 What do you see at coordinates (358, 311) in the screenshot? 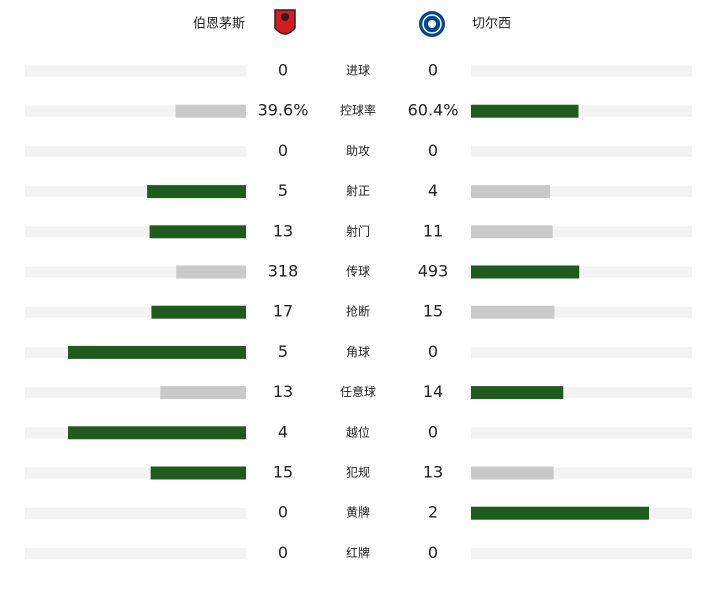
I see `stat-label: 抢断` at bounding box center [358, 311].